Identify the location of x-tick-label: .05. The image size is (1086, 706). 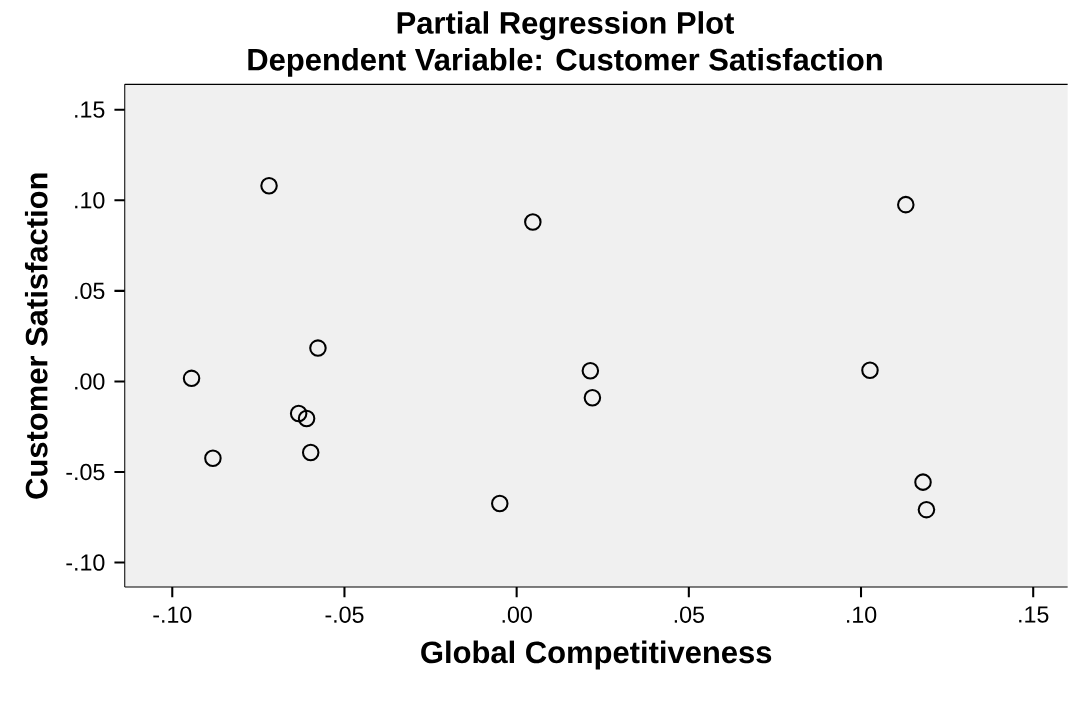
(689, 614).